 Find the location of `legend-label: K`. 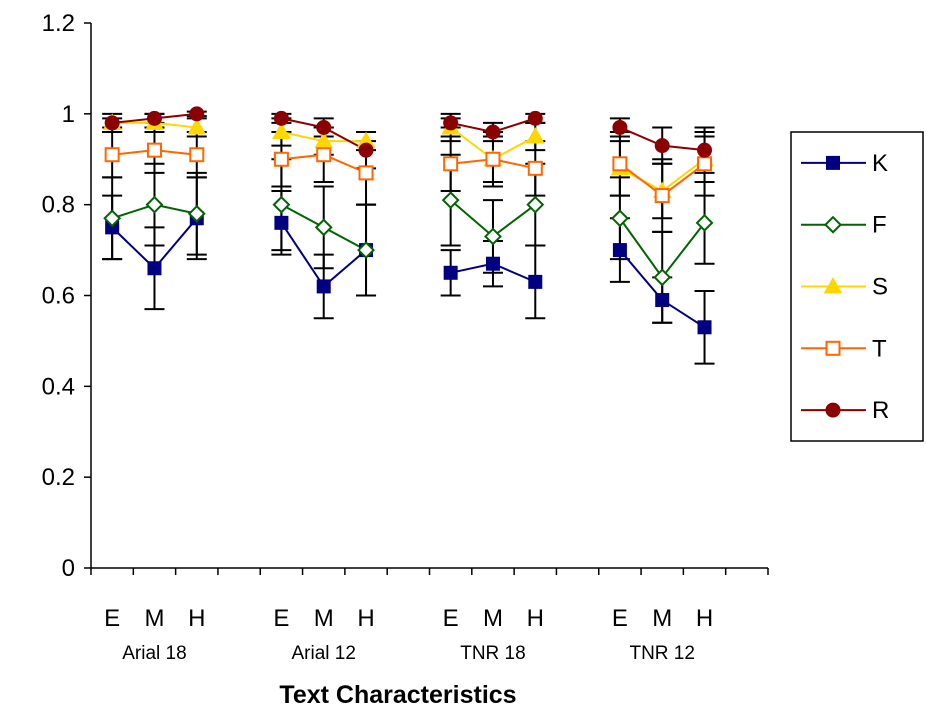

legend-label: K is located at coordinates (880, 163).